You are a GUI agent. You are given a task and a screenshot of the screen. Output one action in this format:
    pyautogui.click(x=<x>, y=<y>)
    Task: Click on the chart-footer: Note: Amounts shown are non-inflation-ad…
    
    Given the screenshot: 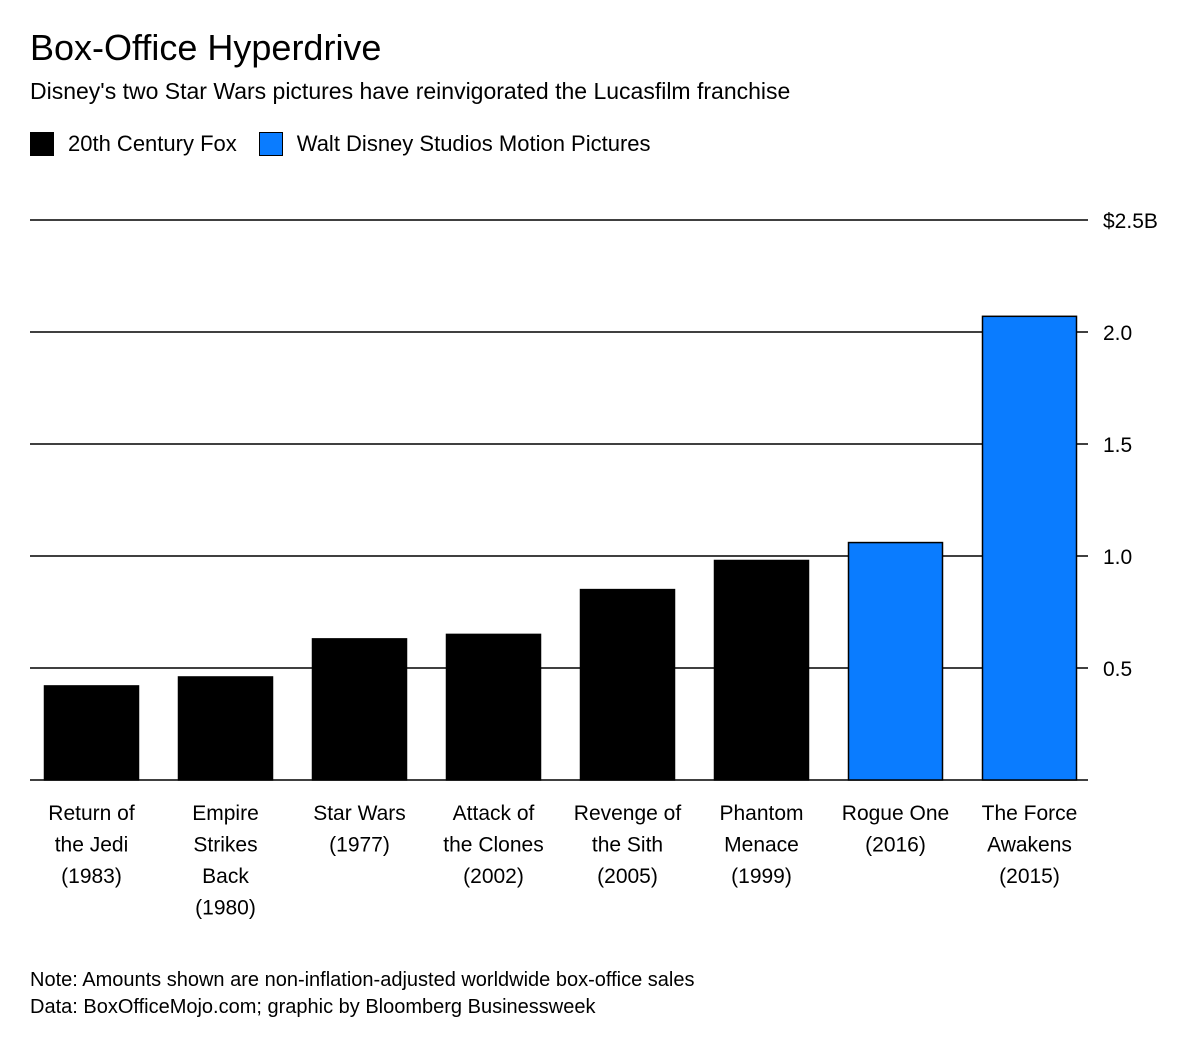 What is the action you would take?
    pyautogui.click(x=362, y=994)
    